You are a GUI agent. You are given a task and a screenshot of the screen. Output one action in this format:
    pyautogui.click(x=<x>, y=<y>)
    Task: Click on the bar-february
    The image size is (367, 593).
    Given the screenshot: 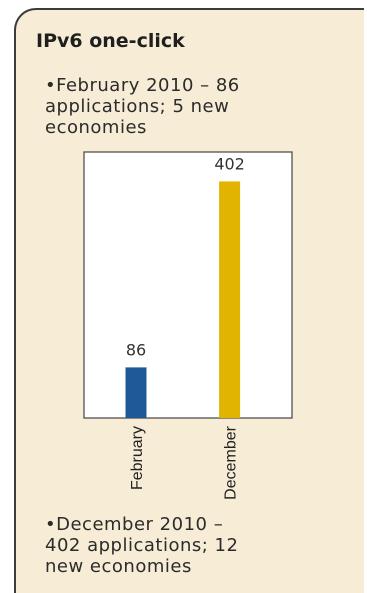 What is the action you would take?
    pyautogui.click(x=136, y=392)
    